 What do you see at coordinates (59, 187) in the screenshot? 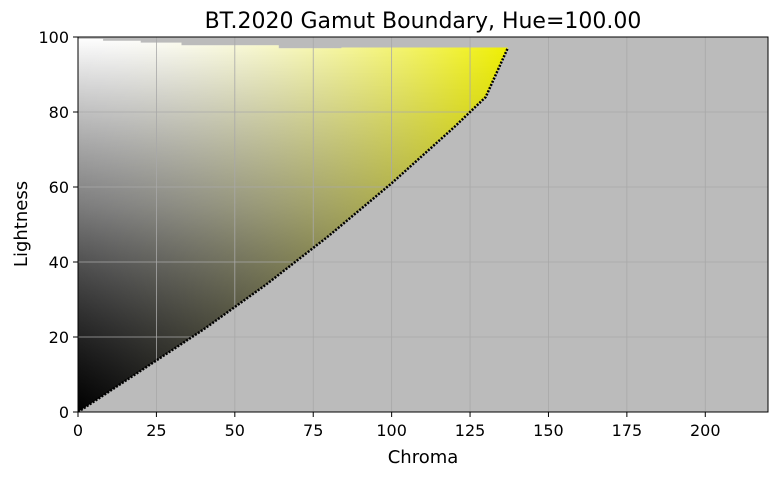
I see `y-tick-label: 60` at bounding box center [59, 187].